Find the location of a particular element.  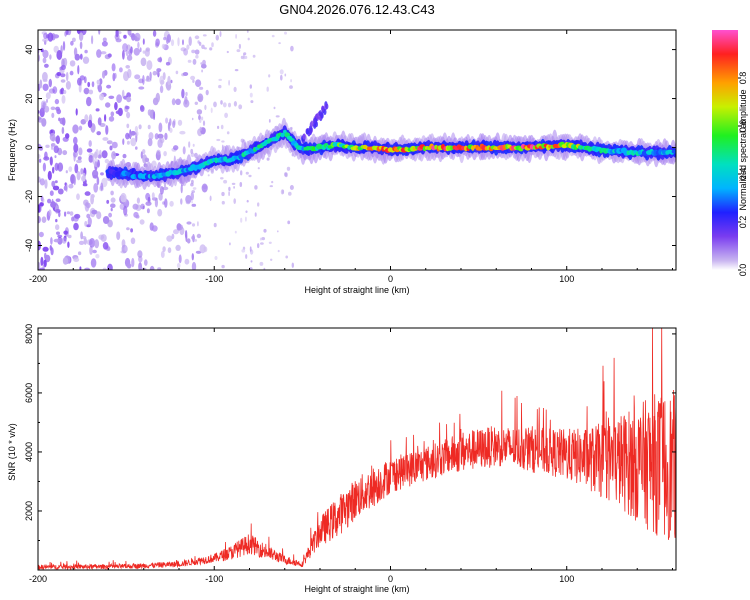

snr-x-tick-label: -200 is located at coordinates (38, 579).